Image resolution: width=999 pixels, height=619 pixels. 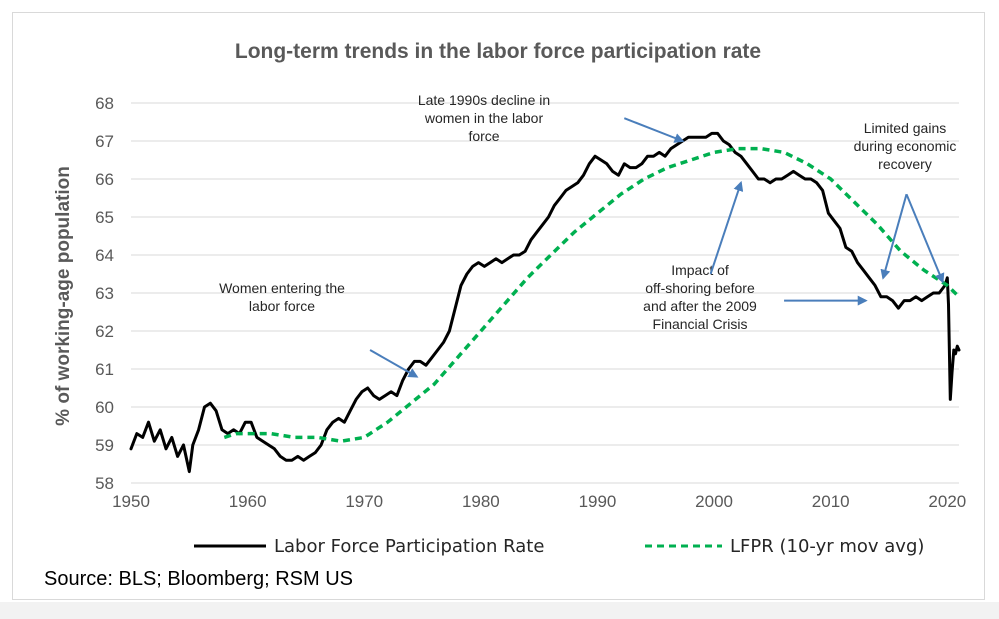 What do you see at coordinates (63, 296) in the screenshot?
I see `y-axis-label: % of working-age population` at bounding box center [63, 296].